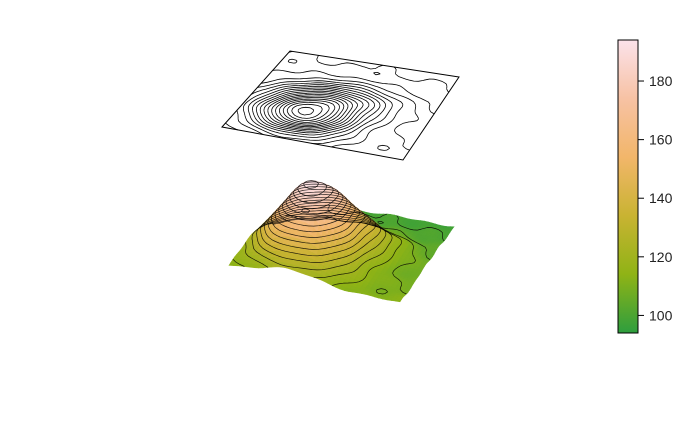  What do you see at coordinates (661, 140) in the screenshot?
I see `colorbar-tick-label: 160` at bounding box center [661, 140].